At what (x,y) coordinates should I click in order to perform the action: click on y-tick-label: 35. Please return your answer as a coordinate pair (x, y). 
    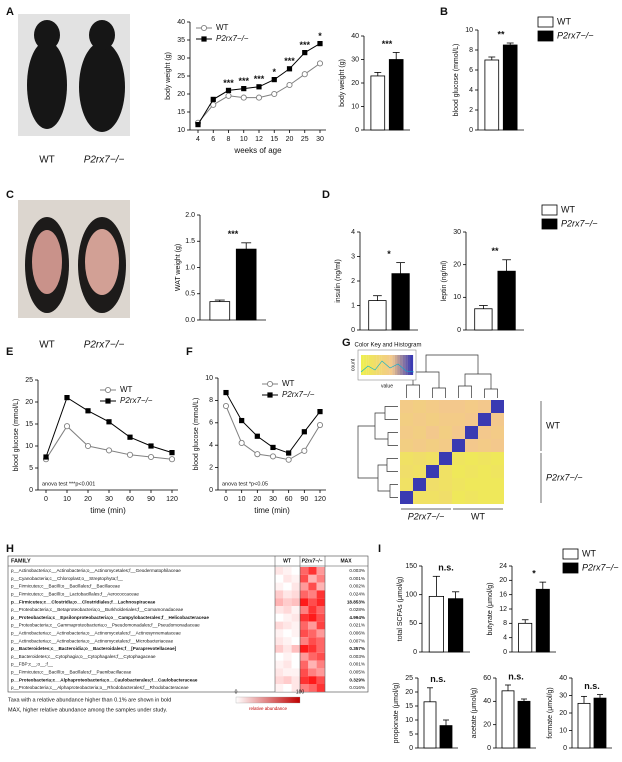
    Looking at the image, I should click on (181, 40).